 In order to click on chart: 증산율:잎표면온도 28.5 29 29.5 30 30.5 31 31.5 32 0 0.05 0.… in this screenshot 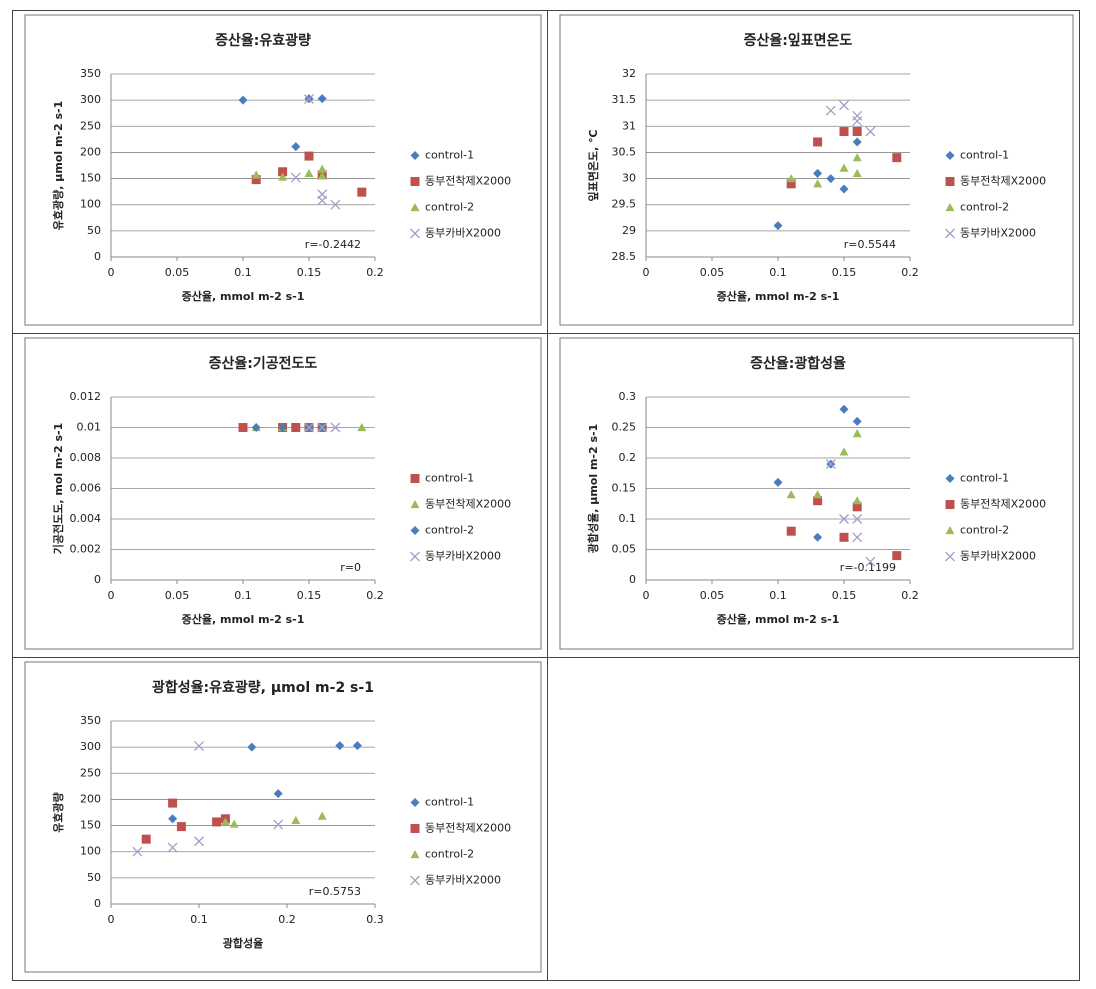, I will do `click(816, 170)`.